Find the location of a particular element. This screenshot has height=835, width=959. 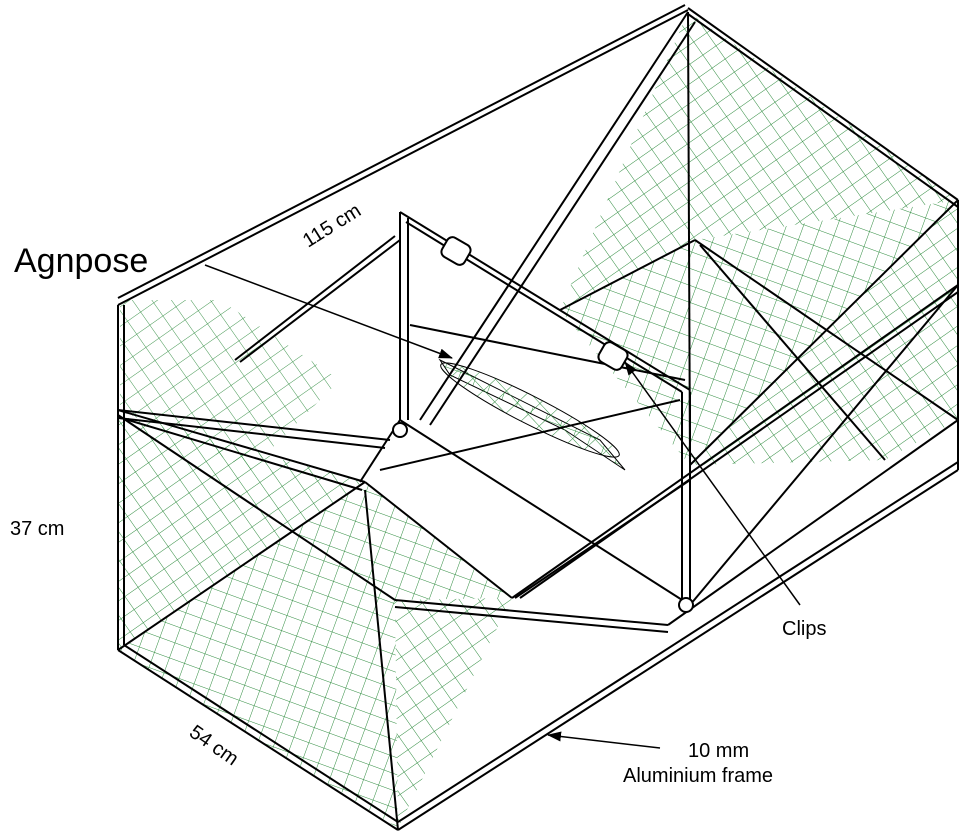

agnpose-label: Agnpose is located at coordinates (81, 261).